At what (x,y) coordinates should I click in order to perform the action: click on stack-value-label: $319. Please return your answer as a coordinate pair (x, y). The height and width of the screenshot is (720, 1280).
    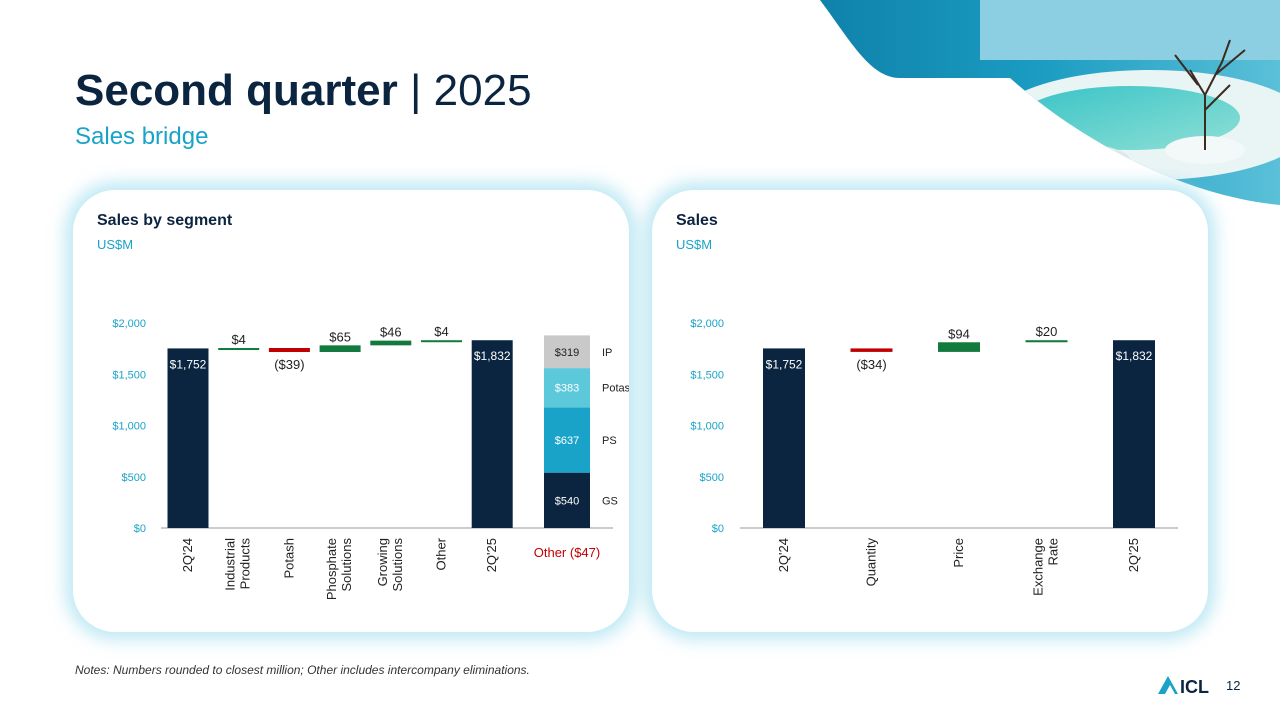
    Looking at the image, I should click on (567, 353).